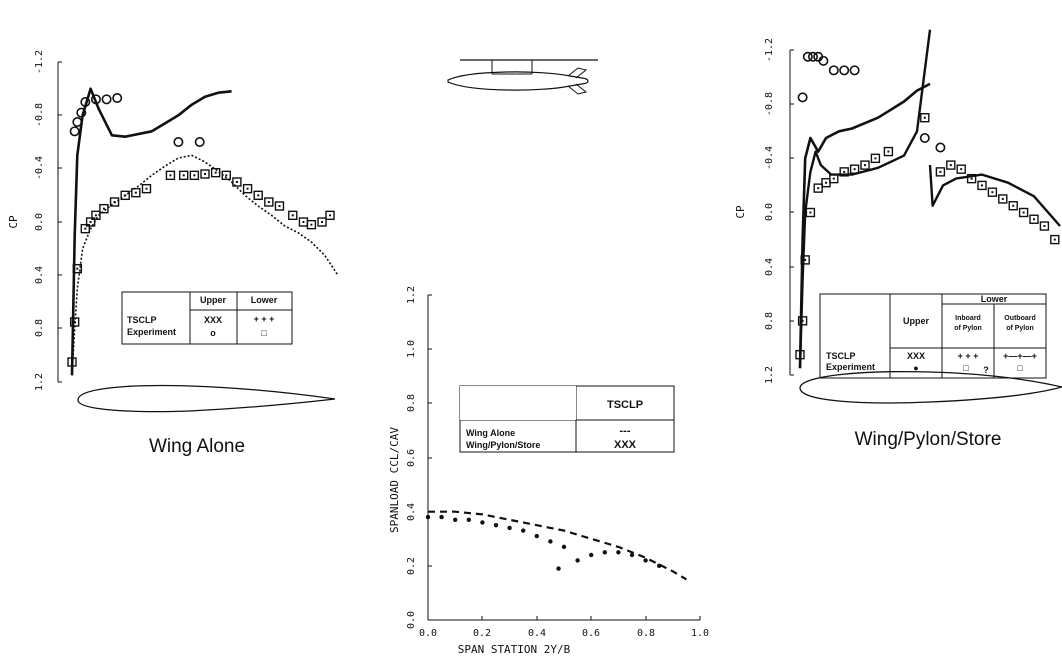  Describe the element at coordinates (213, 300) in the screenshot. I see `legend-header-upper: Upper` at that location.